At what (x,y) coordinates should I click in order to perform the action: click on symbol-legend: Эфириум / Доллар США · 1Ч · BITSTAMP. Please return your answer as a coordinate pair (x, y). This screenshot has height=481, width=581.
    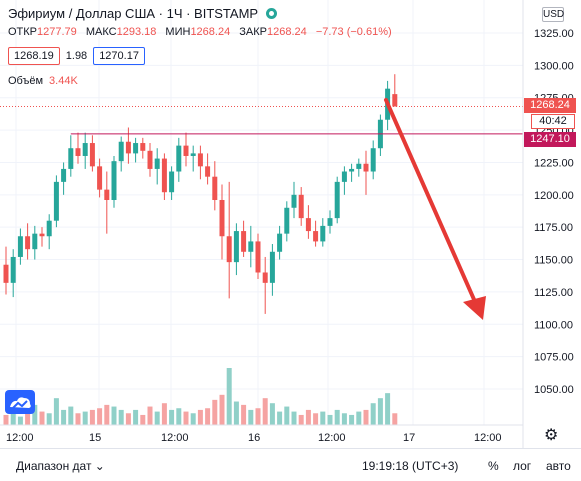
    Looking at the image, I should click on (143, 13).